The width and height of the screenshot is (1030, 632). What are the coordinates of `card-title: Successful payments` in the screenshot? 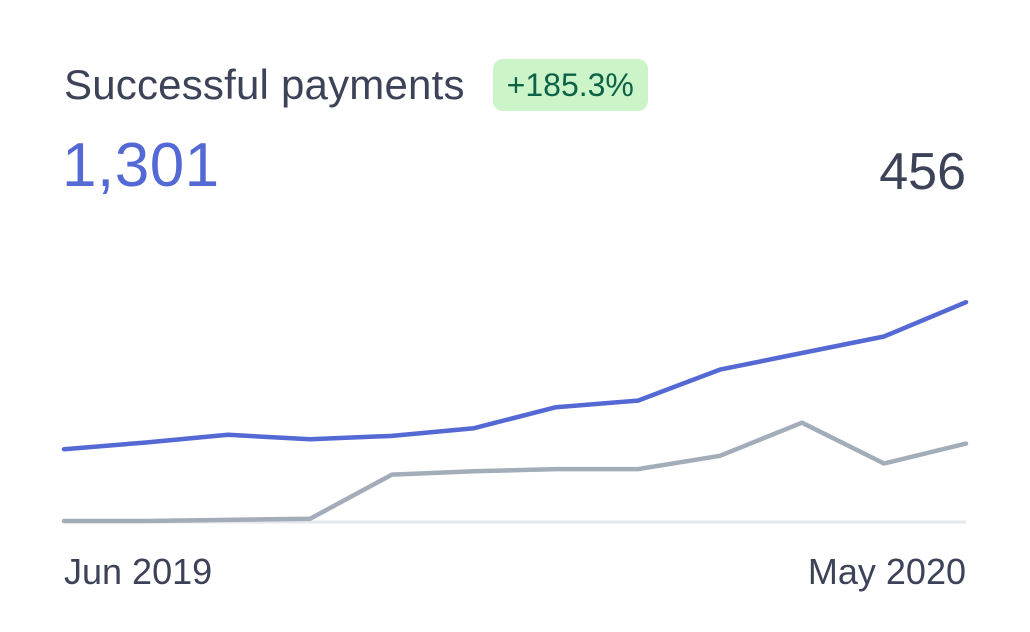 It's located at (264, 84).